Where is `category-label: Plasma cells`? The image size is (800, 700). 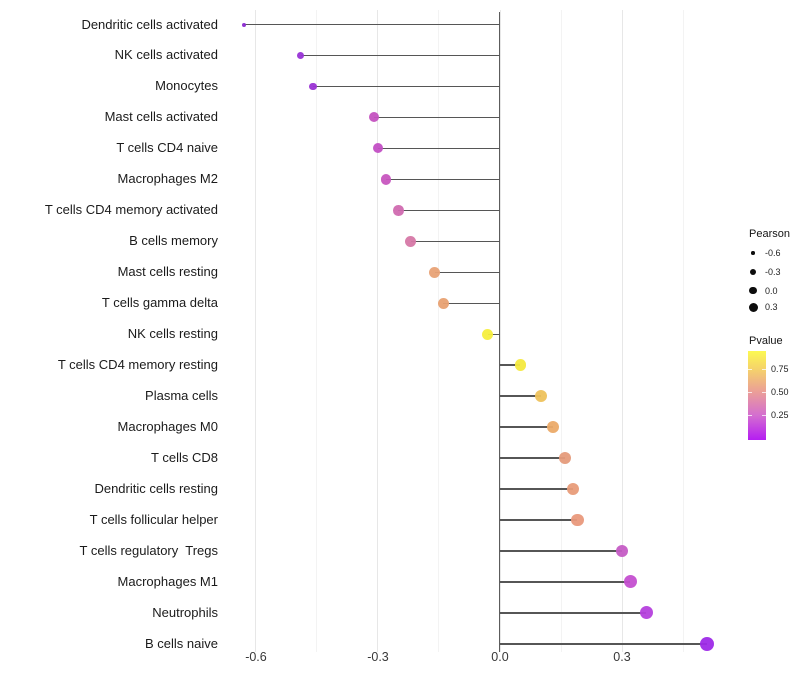
category-label: Plasma cells is located at coordinates (181, 396).